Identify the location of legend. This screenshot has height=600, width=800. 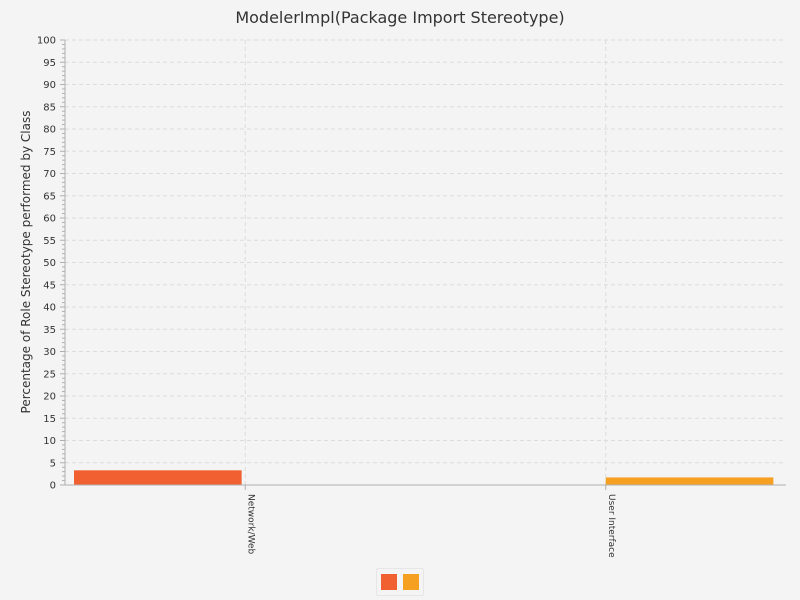
(400, 582).